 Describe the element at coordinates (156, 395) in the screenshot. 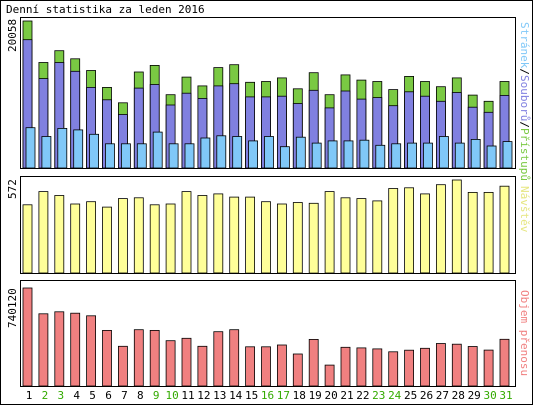

I see `x-tick-label: 9` at that location.